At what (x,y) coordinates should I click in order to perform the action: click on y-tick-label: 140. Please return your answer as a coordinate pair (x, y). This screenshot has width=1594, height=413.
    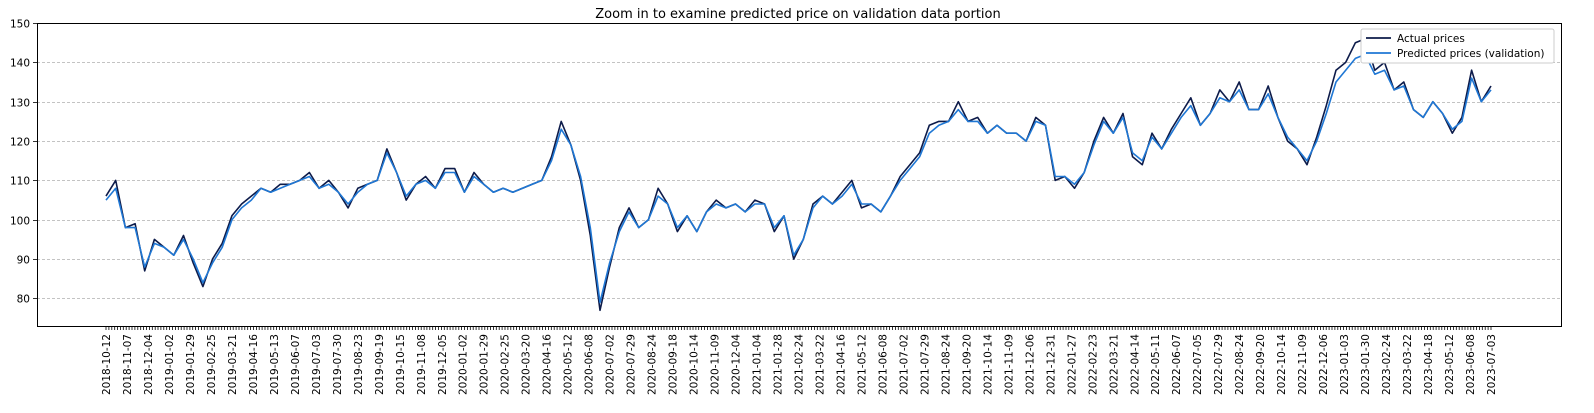
    Looking at the image, I should click on (20, 64).